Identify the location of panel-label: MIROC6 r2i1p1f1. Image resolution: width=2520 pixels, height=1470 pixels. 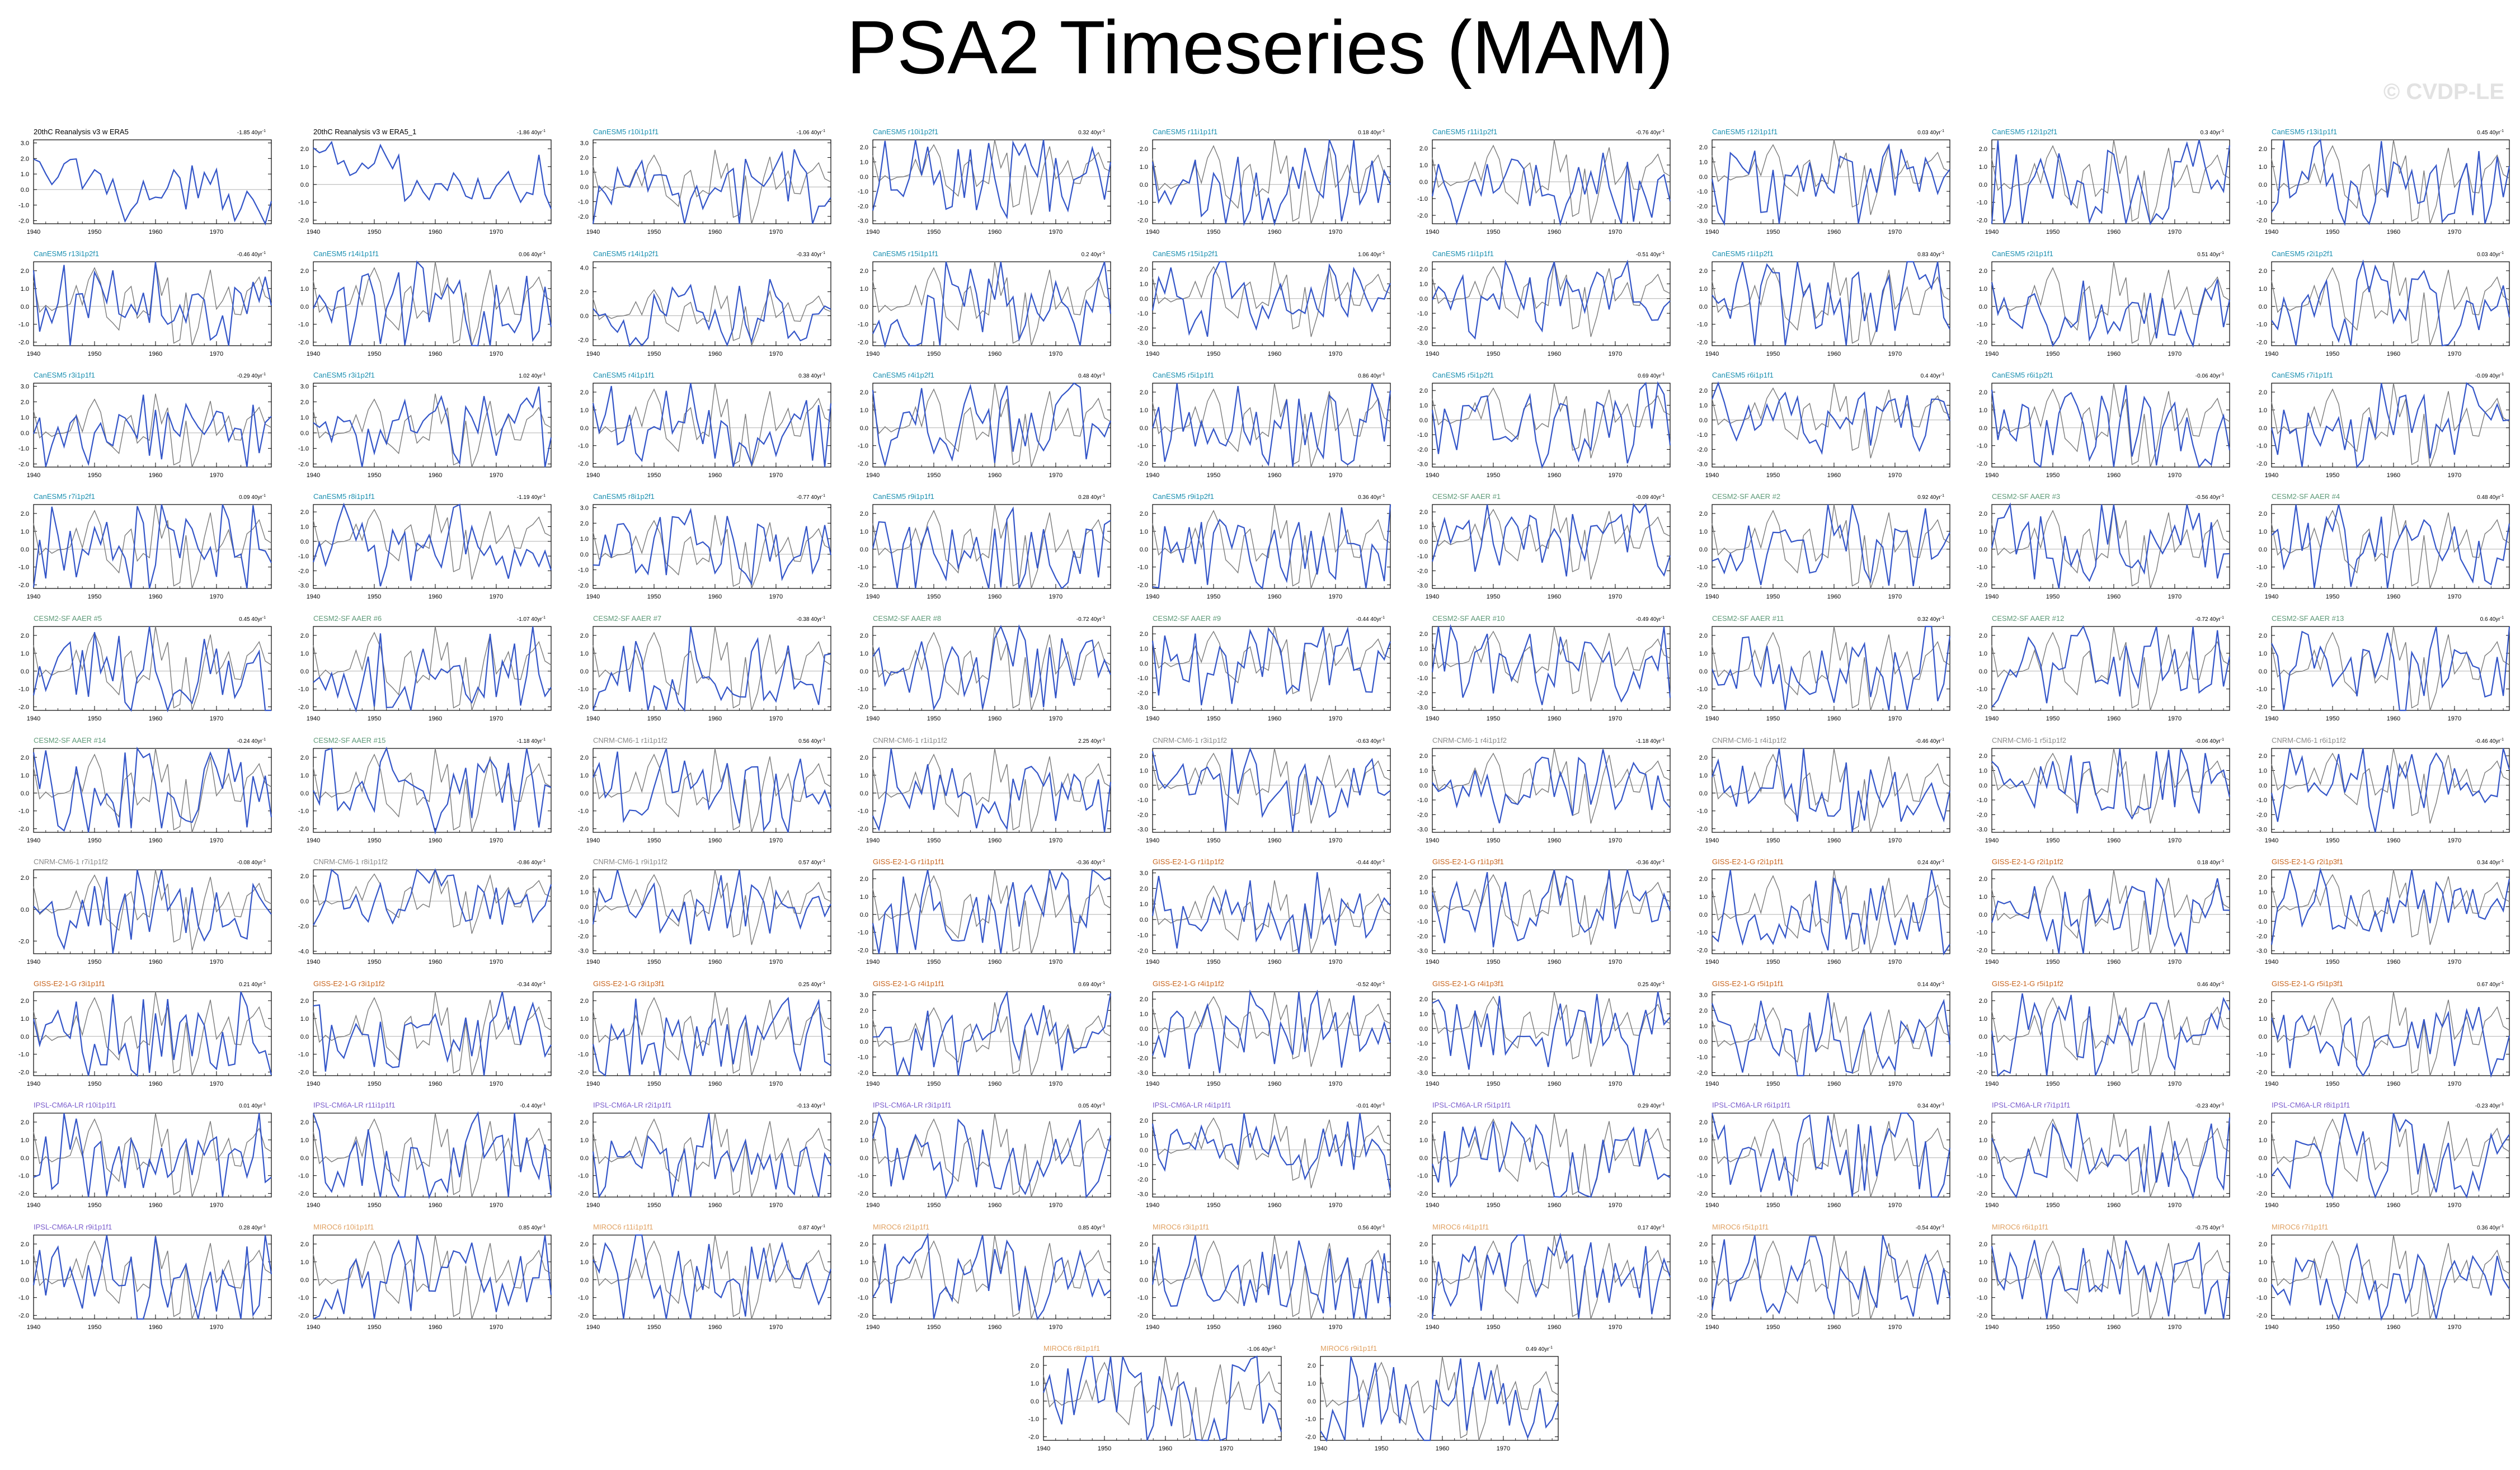
(901, 1227).